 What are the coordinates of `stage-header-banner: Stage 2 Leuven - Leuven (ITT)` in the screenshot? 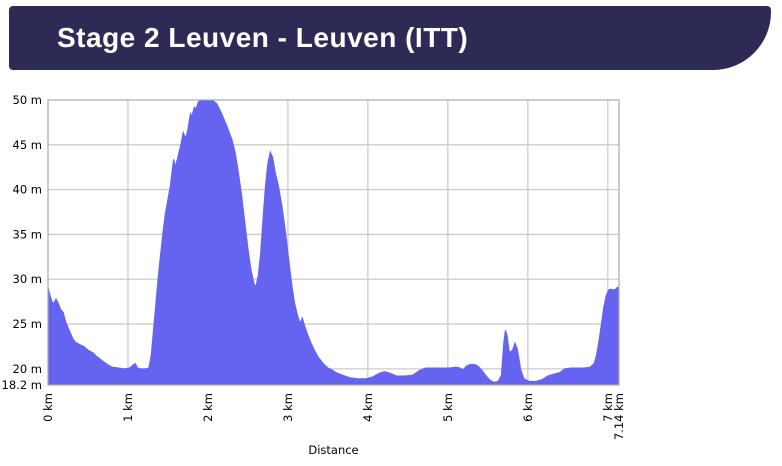 It's located at (390, 38).